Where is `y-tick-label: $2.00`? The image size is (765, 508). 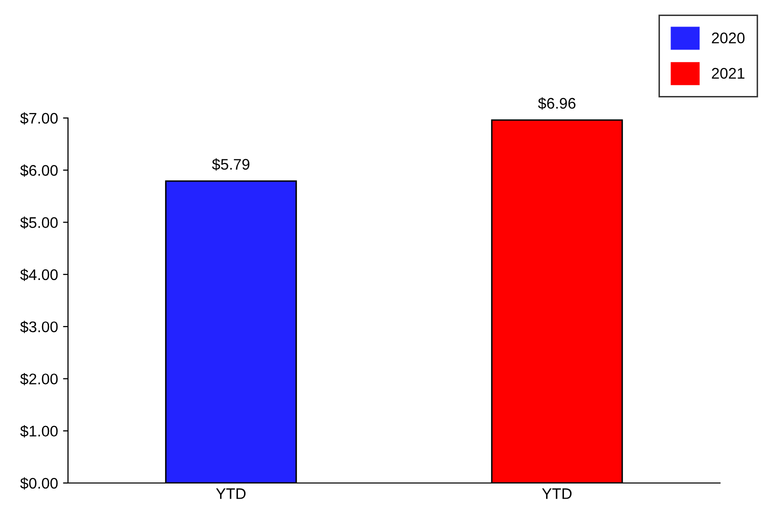
y-tick-label: $2.00 is located at coordinates (39, 379).